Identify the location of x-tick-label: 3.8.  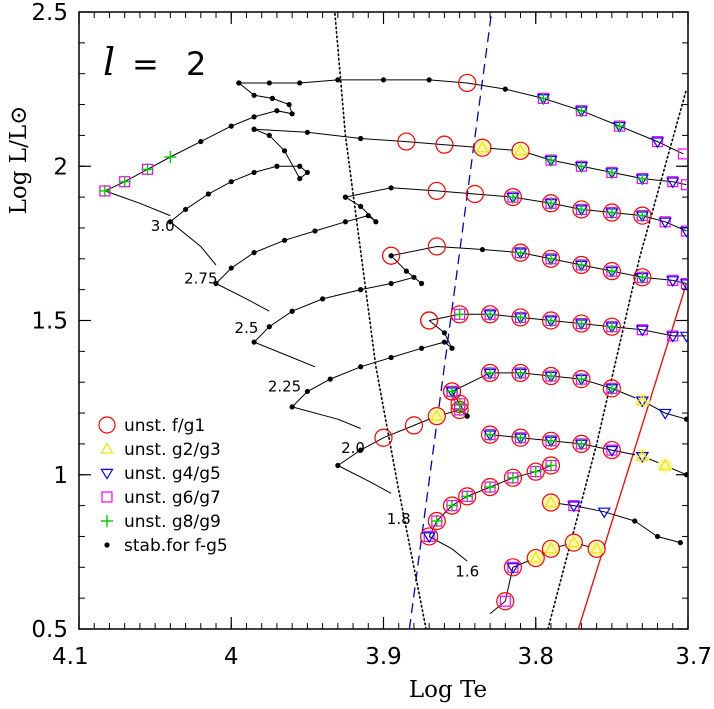
(535, 657).